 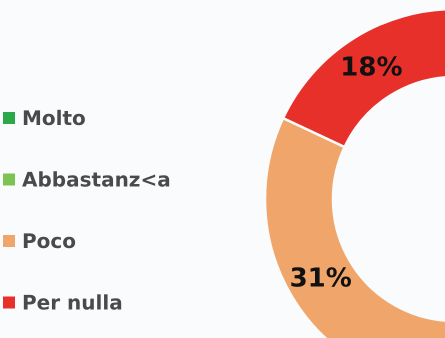 I want to click on legend-label: Molto, so click(x=54, y=118).